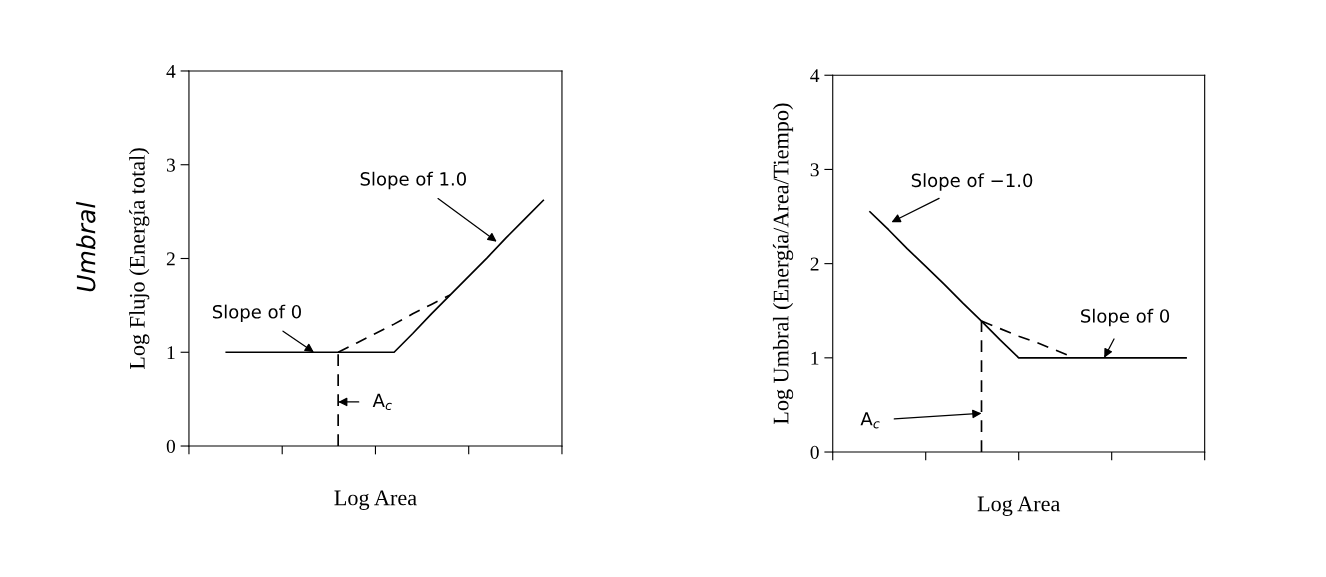  I want to click on annotation: Slope of −1.0, so click(972, 182).